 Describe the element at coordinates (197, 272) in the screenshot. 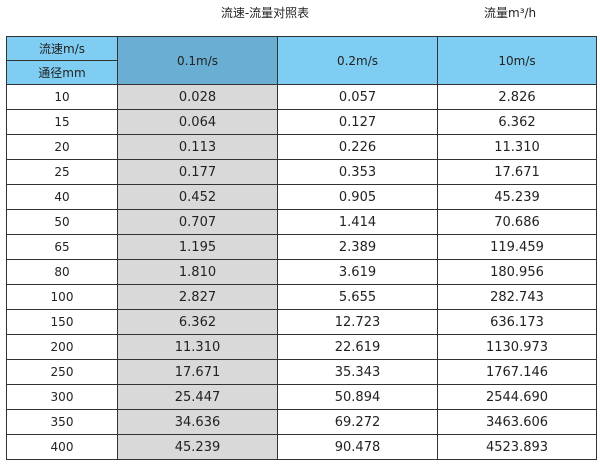

I see `flow-cell: 1.810` at that location.